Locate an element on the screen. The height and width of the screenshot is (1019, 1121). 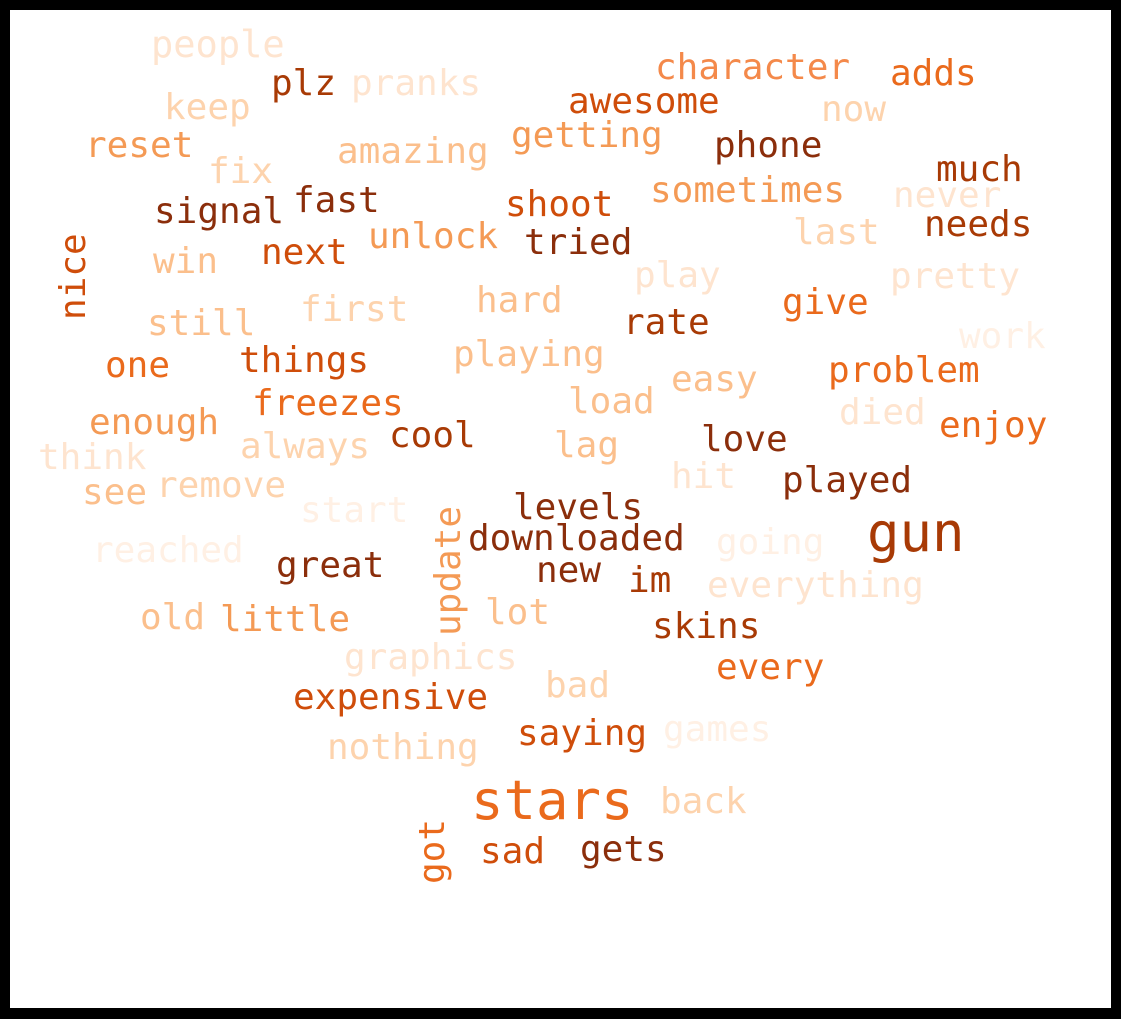
word-gets: gets is located at coordinates (623, 849).